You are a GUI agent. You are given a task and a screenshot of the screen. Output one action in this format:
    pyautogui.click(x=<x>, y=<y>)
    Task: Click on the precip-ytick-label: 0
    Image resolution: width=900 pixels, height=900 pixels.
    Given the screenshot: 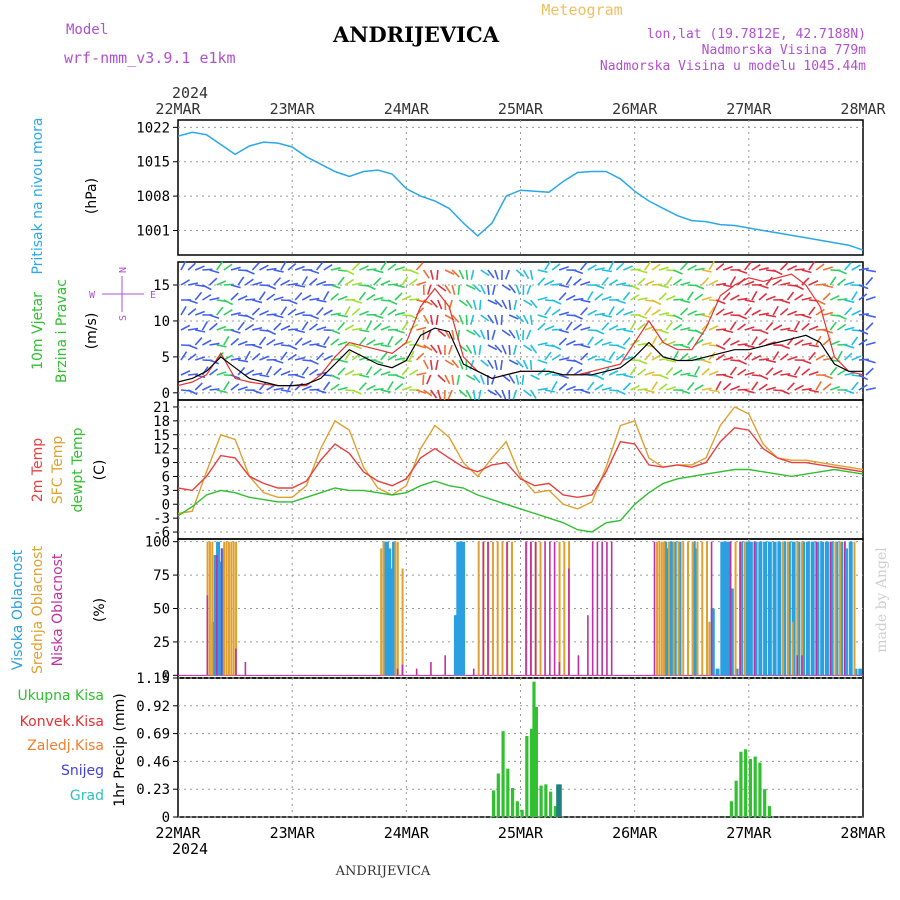 What is the action you would take?
    pyautogui.click(x=166, y=818)
    